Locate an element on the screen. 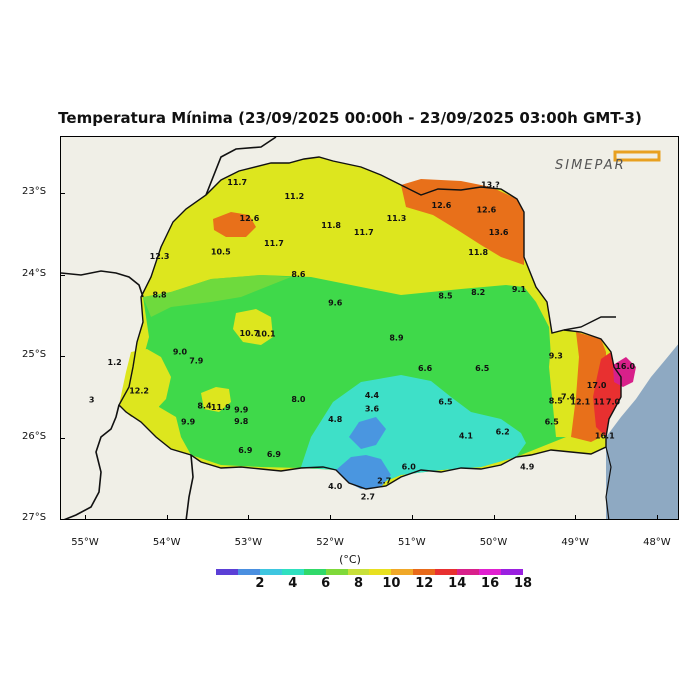 The width and height of the screenshot is (700, 700). colorbar-label: 14 is located at coordinates (457, 583).